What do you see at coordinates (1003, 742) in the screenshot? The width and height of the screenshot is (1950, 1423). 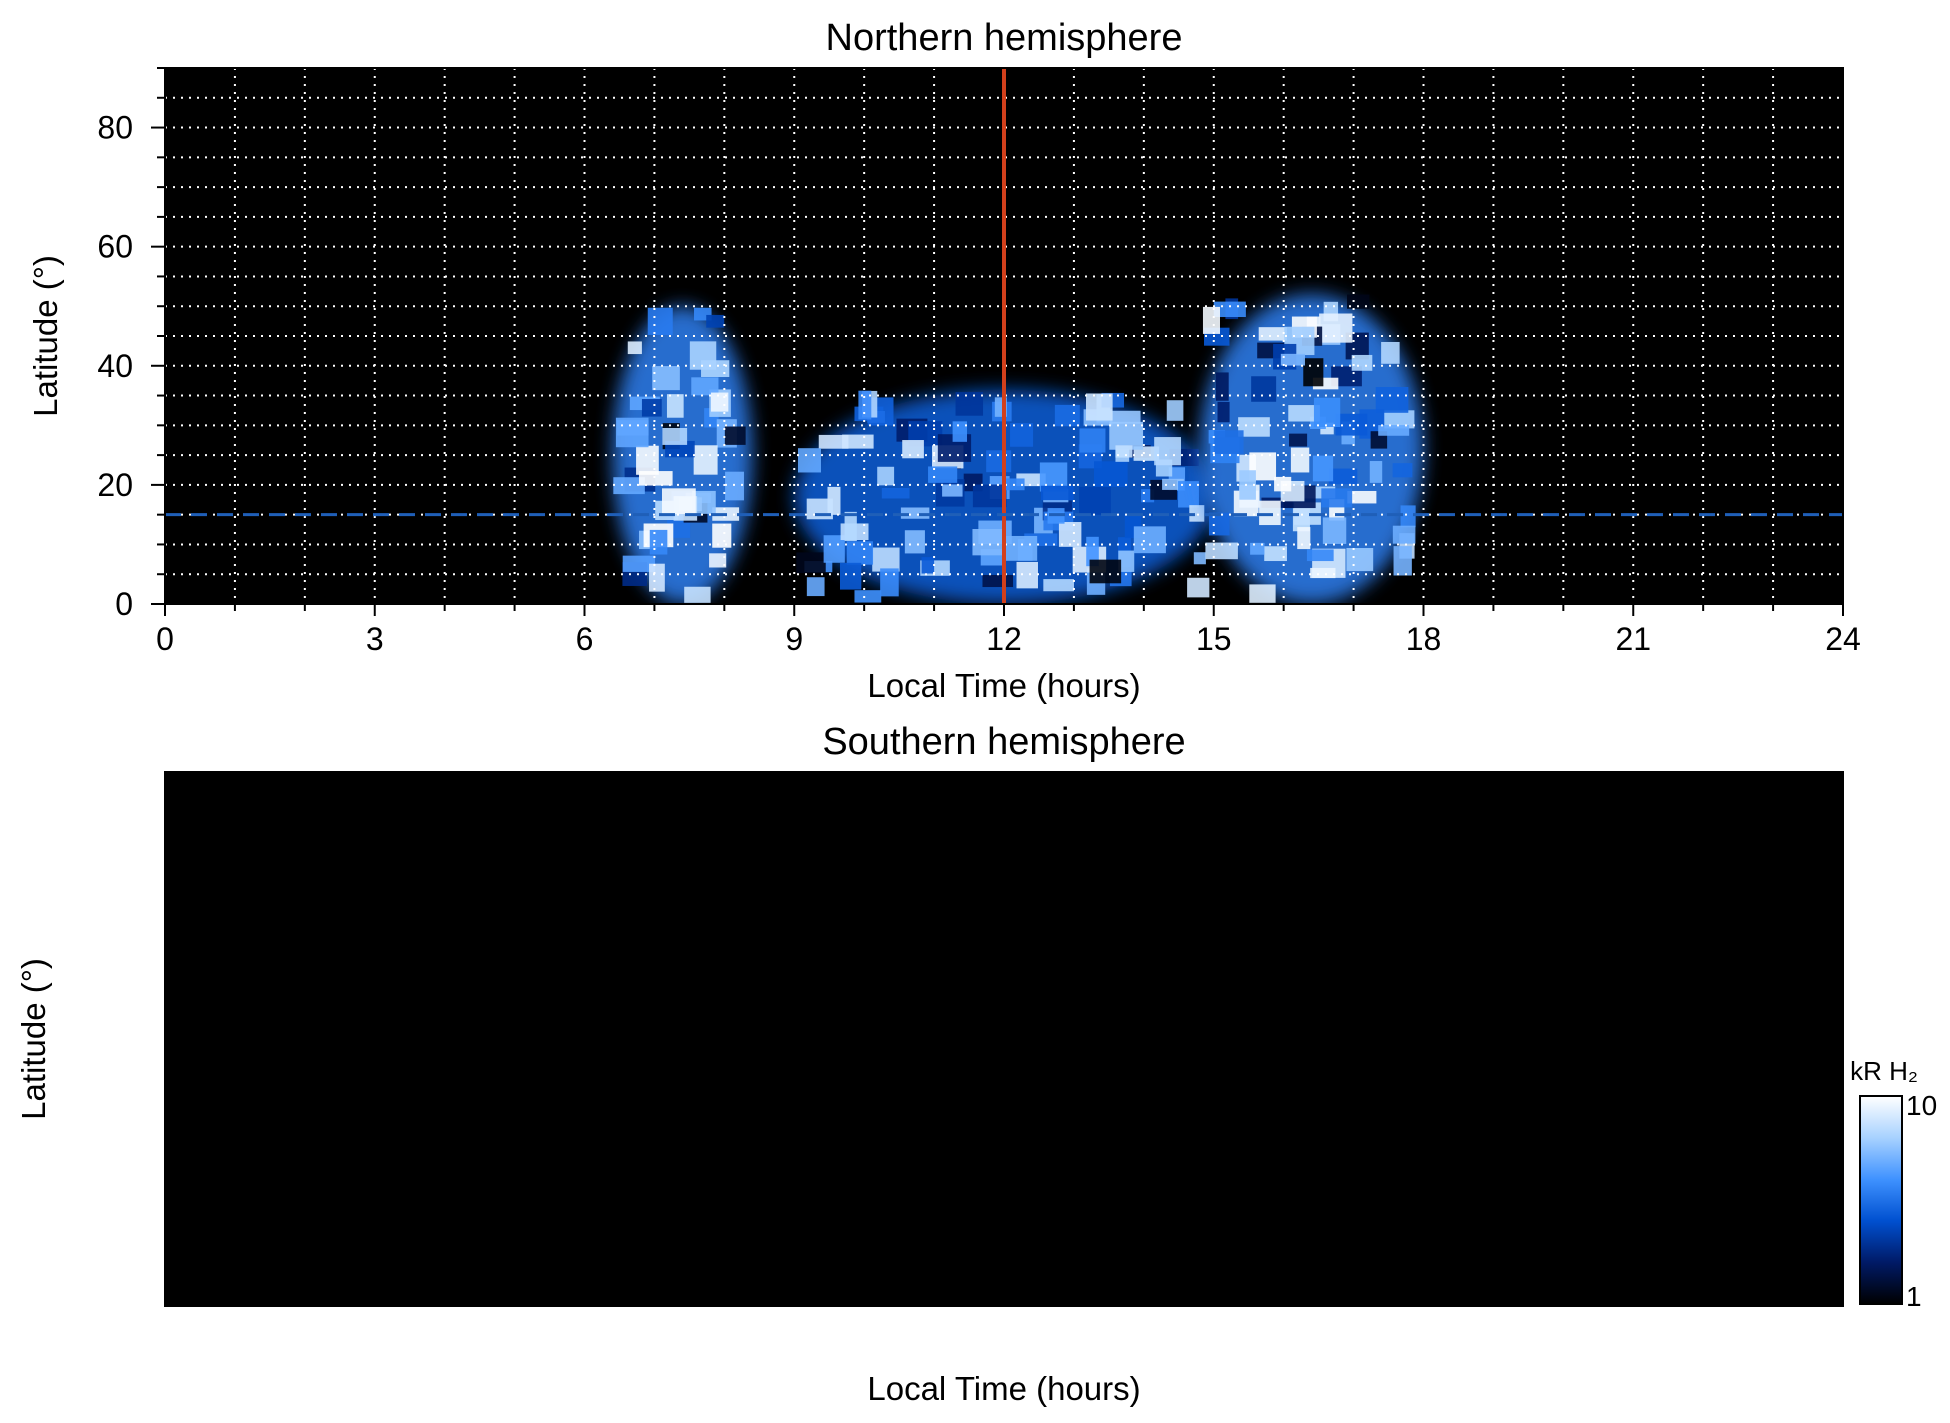 I see `panel-title: Southern hemisphere` at bounding box center [1003, 742].